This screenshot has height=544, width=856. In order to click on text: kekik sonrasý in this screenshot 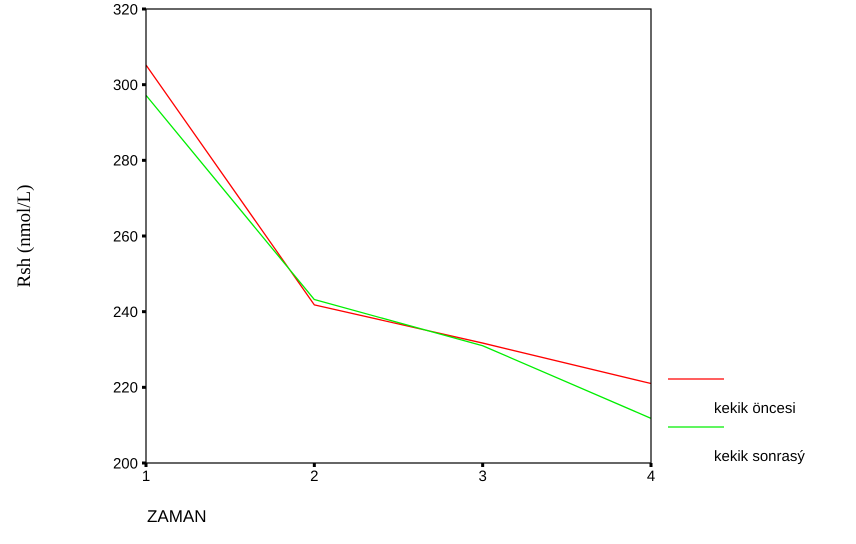, I will do `click(760, 456)`.